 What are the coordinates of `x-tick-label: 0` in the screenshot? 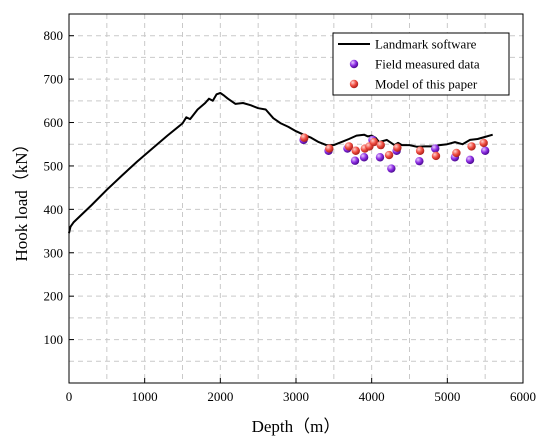 It's located at (69, 396).